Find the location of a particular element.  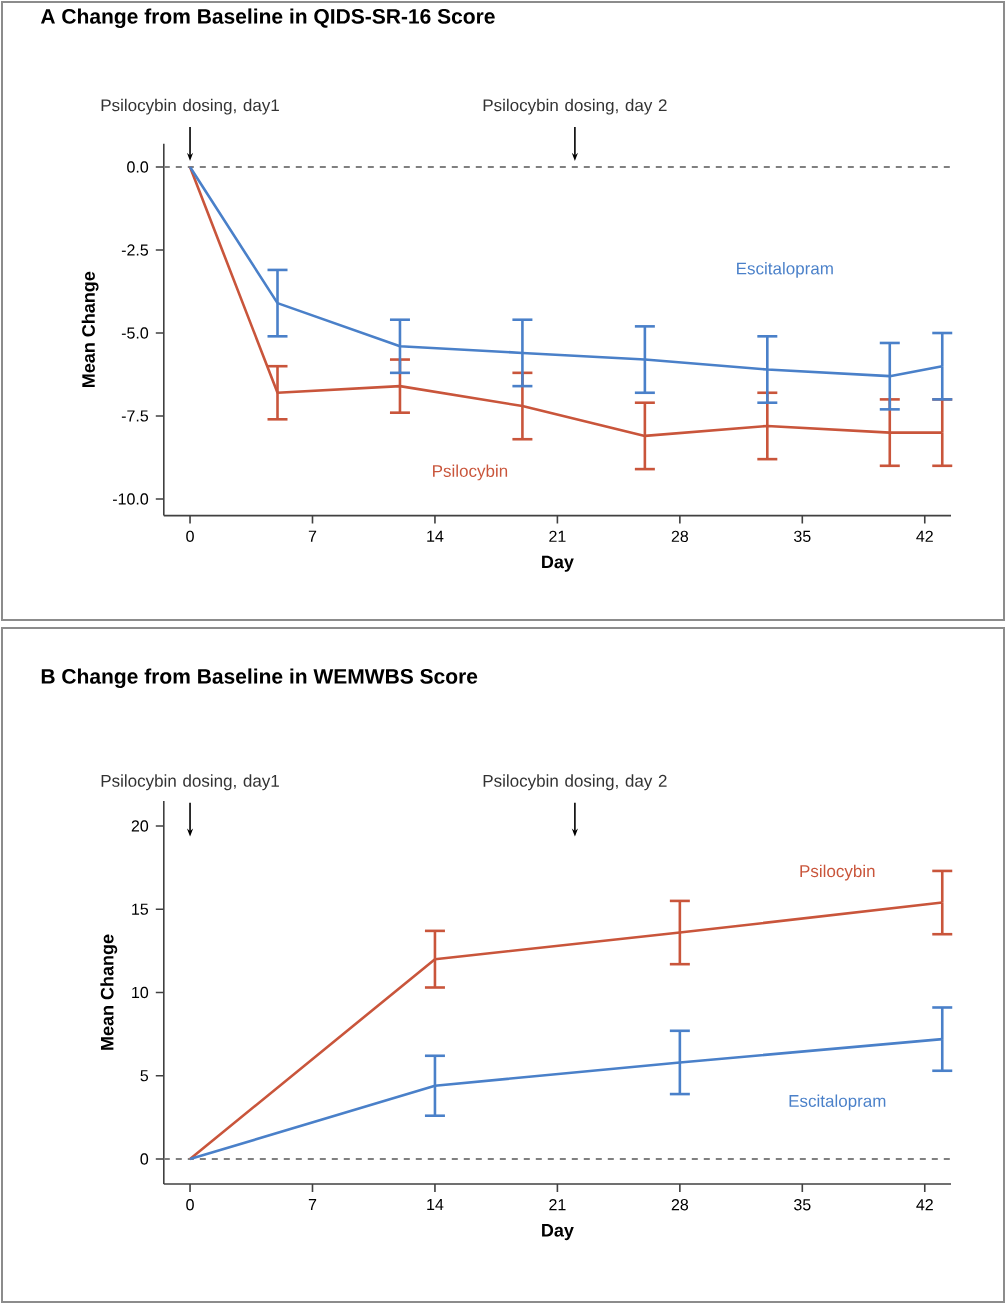

y-tick-label: -2.5 is located at coordinates (135, 250).